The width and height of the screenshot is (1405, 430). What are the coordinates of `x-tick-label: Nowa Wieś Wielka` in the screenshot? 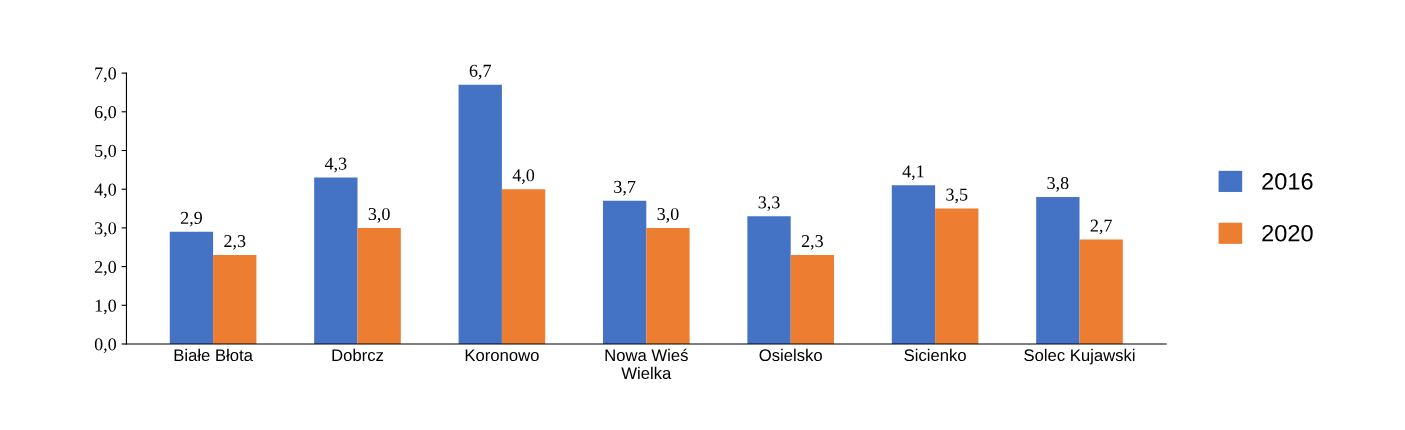 It's located at (646, 364).